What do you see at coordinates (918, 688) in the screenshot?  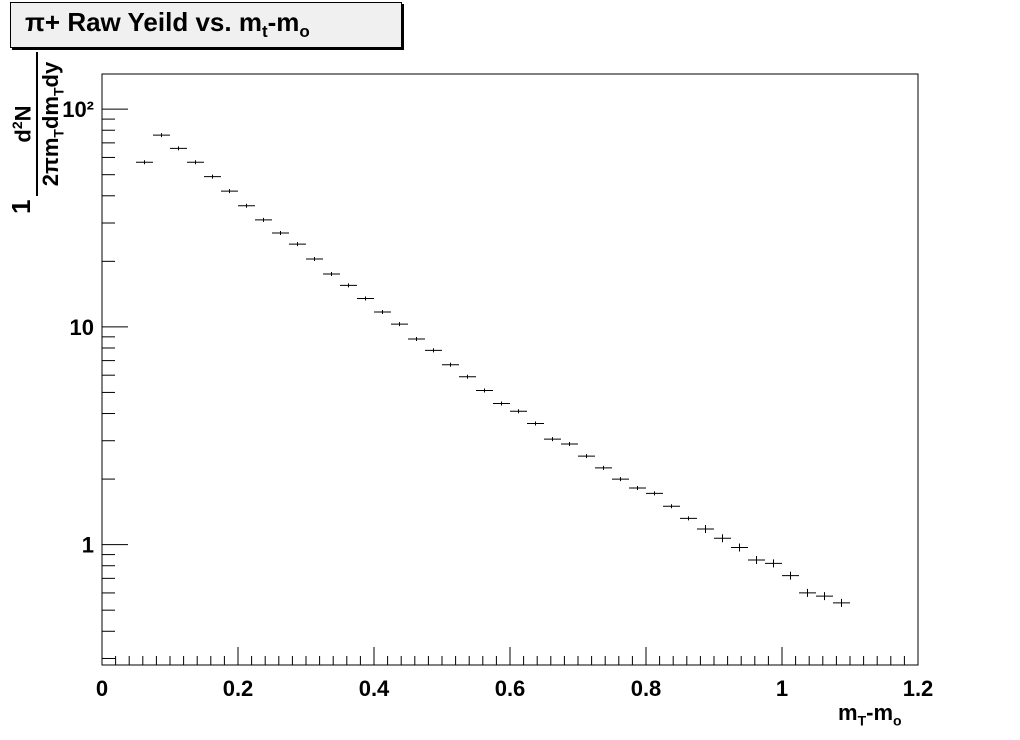 I see `x-tick-label: 1.2` at bounding box center [918, 688].